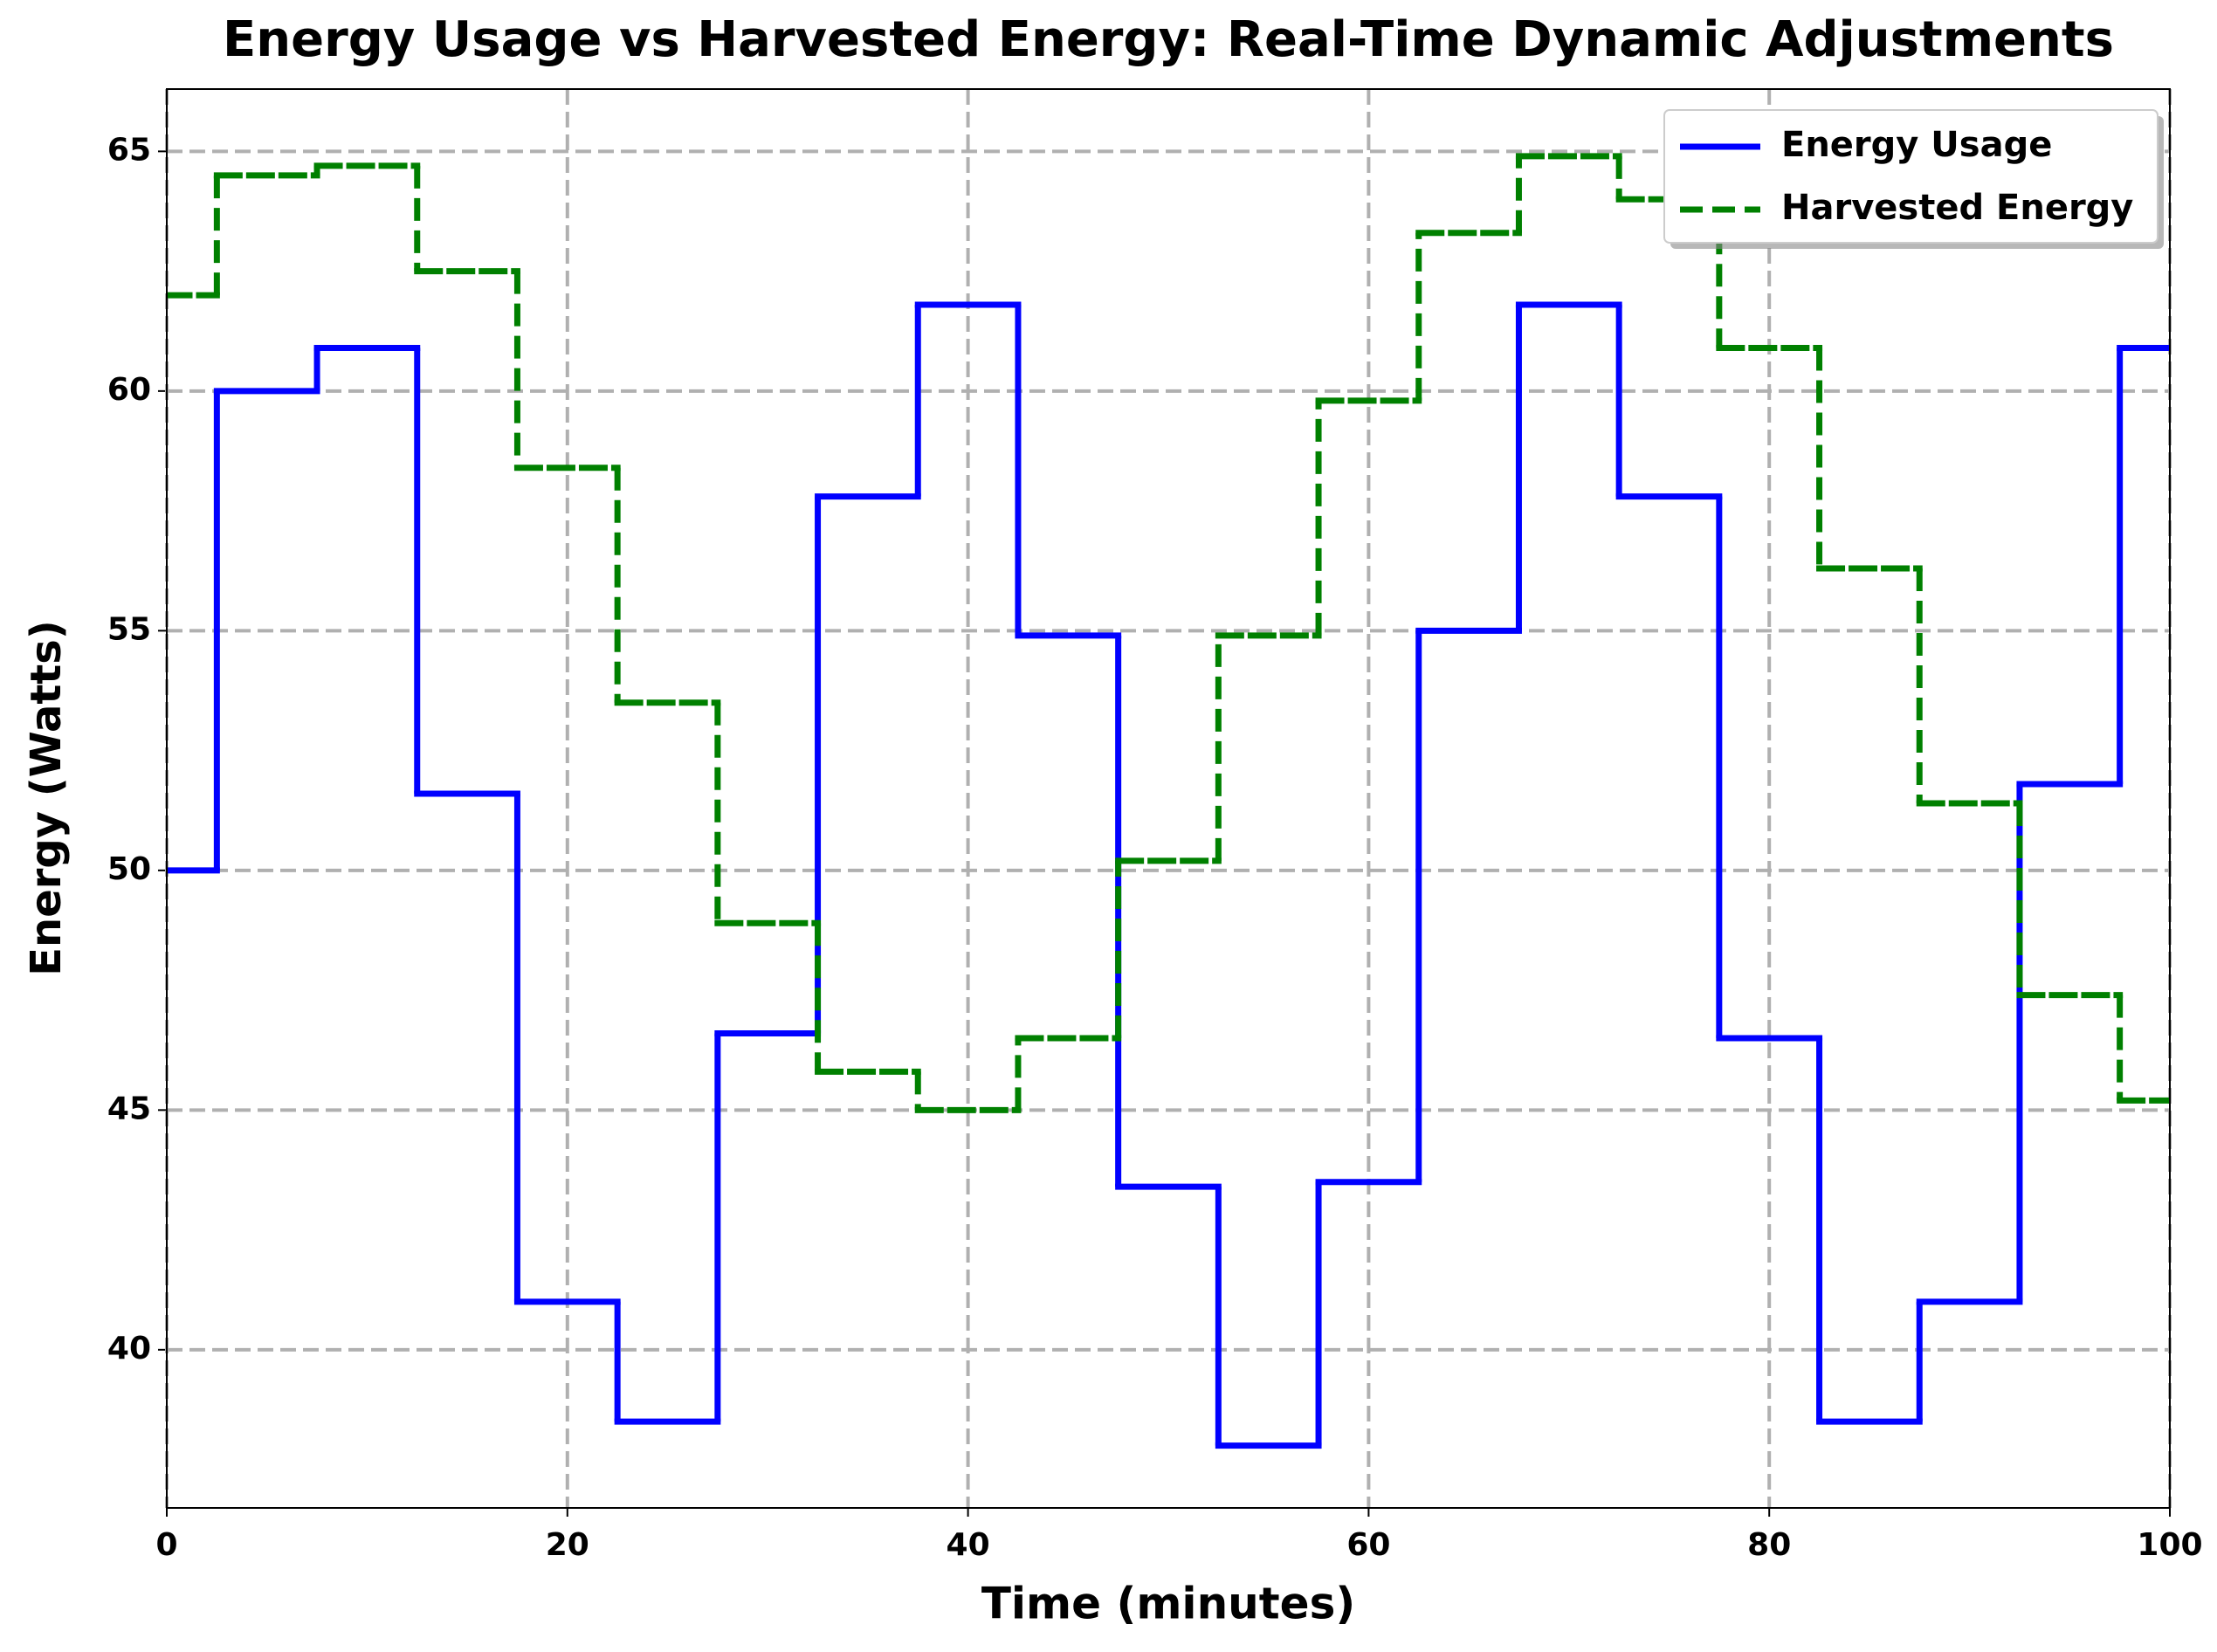 Image resolution: width=2217 pixels, height=1652 pixels. I want to click on x-tick-label: 0, so click(166, 1545).